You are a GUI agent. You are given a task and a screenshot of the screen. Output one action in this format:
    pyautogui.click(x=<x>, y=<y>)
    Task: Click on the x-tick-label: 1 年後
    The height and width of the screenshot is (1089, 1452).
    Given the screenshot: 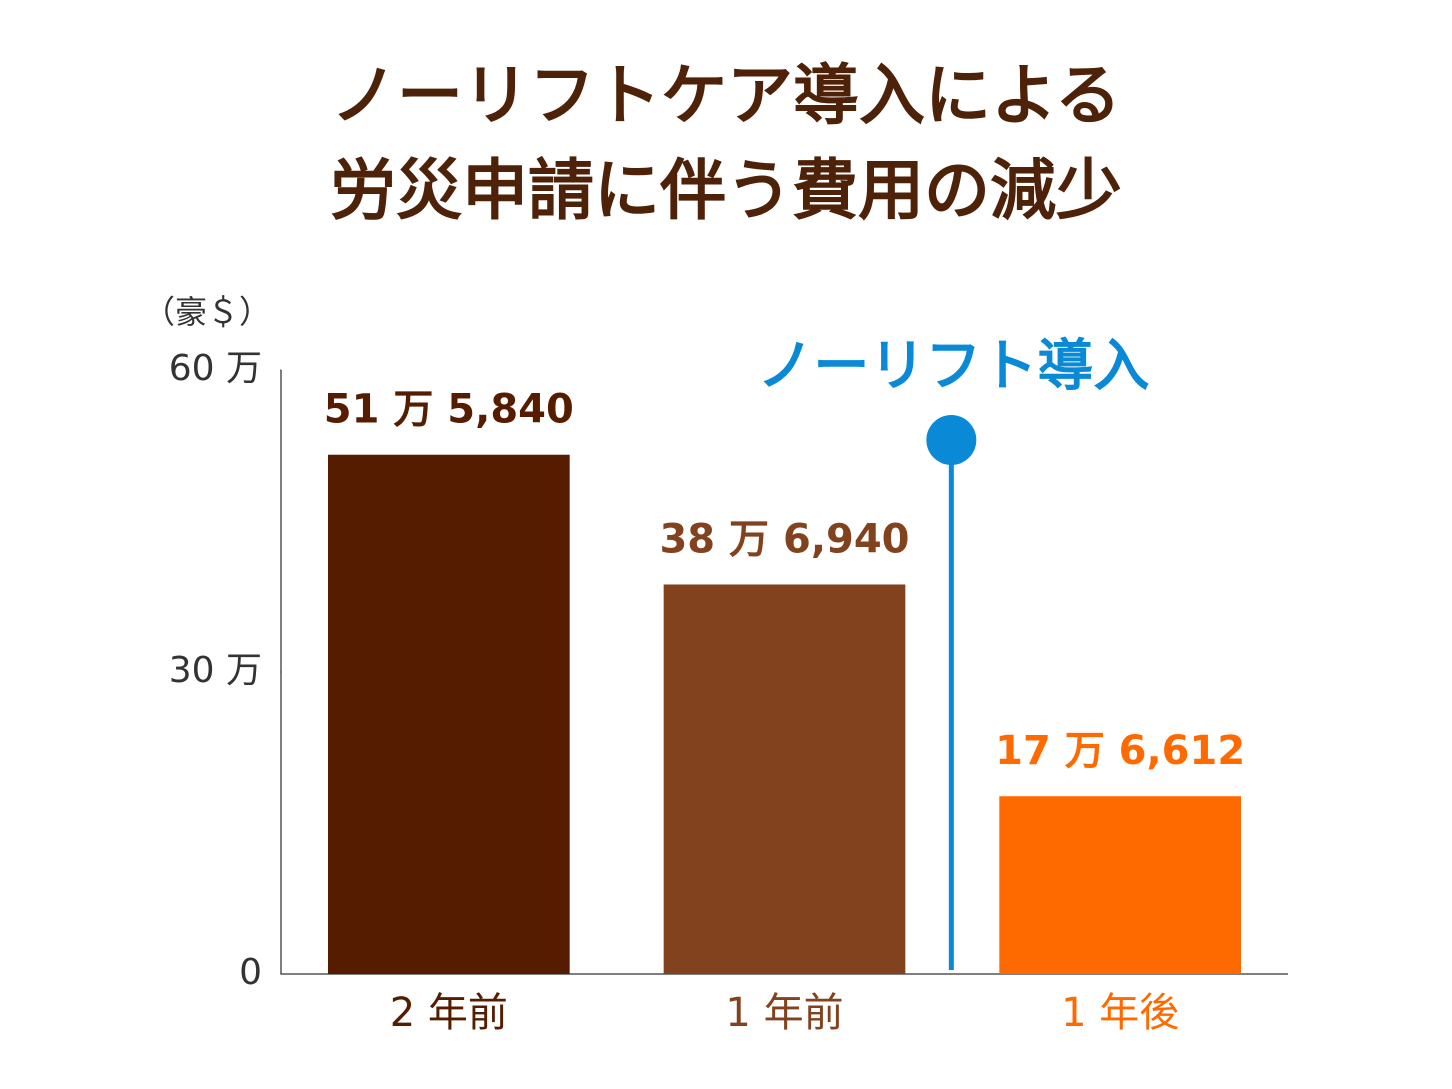 What is the action you would take?
    pyautogui.click(x=1120, y=1013)
    